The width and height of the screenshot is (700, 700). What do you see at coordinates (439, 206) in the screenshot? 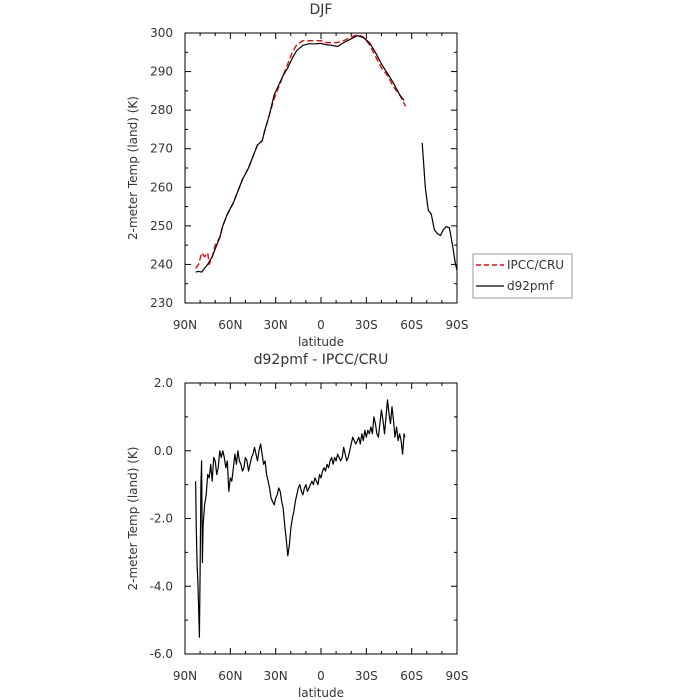
I see `series-line-d92pmf-seg1` at bounding box center [439, 206].